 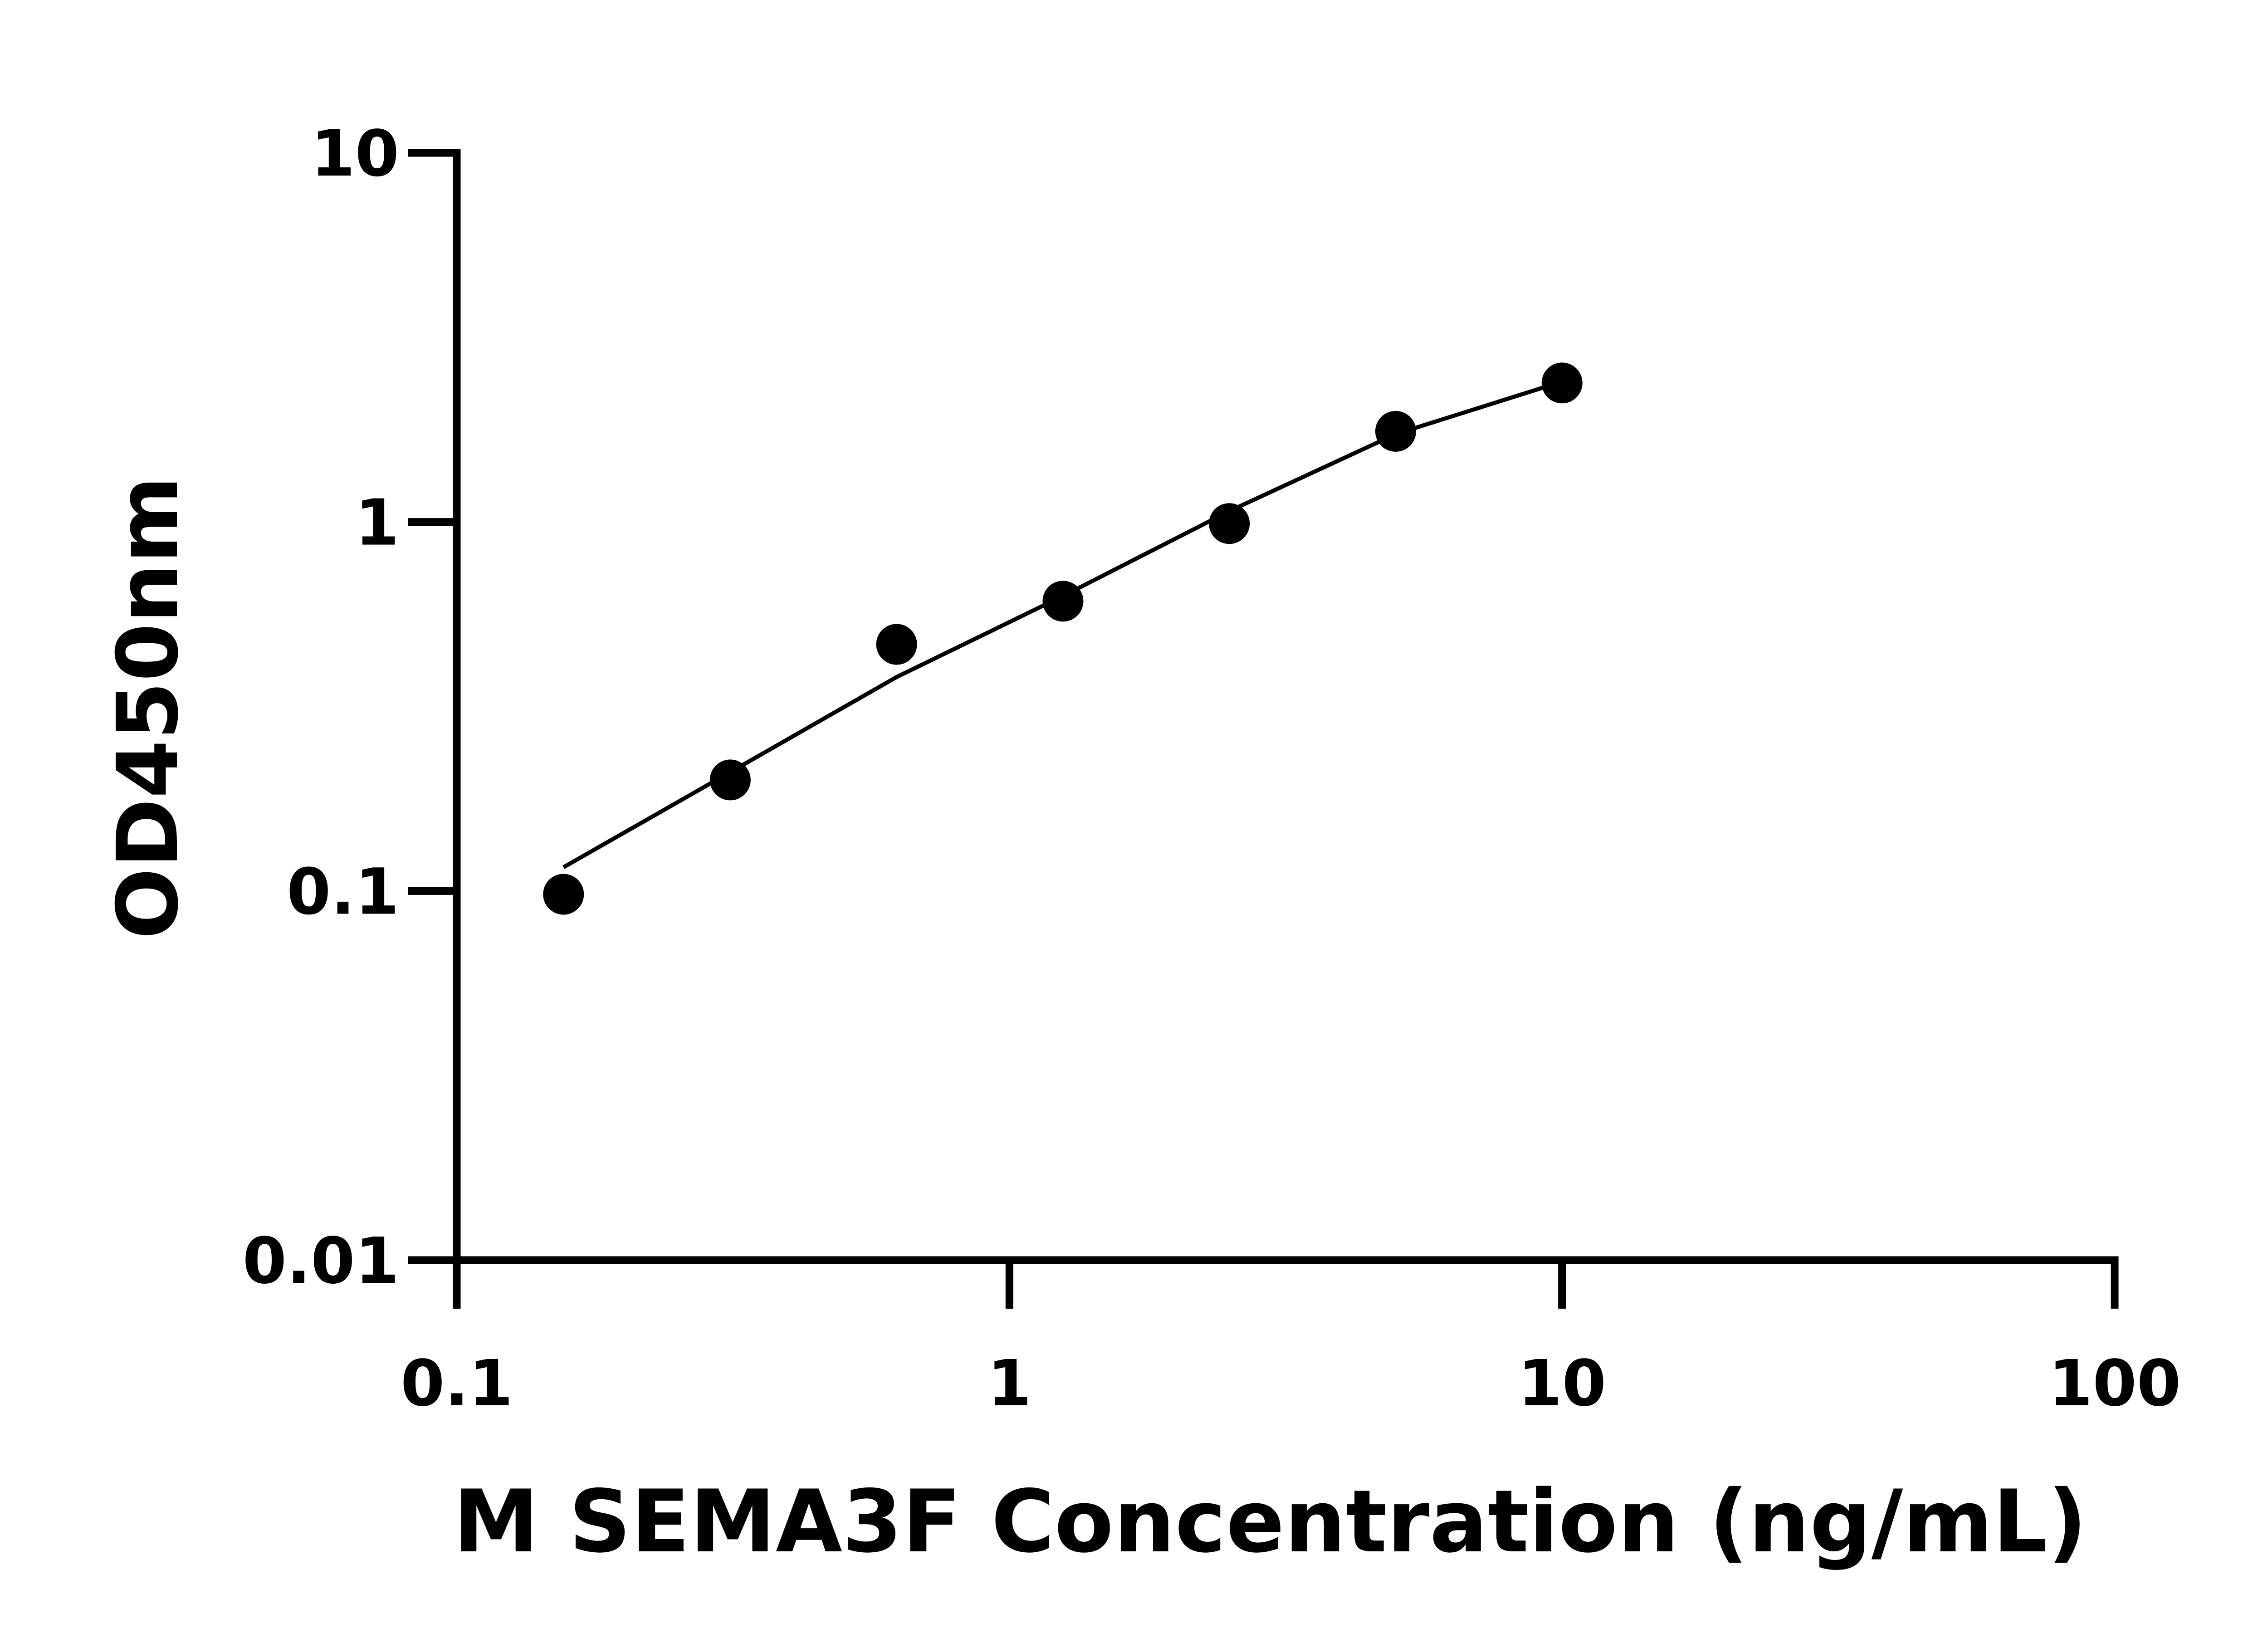 I want to click on x-tick-label: 10, so click(x=1562, y=1384).